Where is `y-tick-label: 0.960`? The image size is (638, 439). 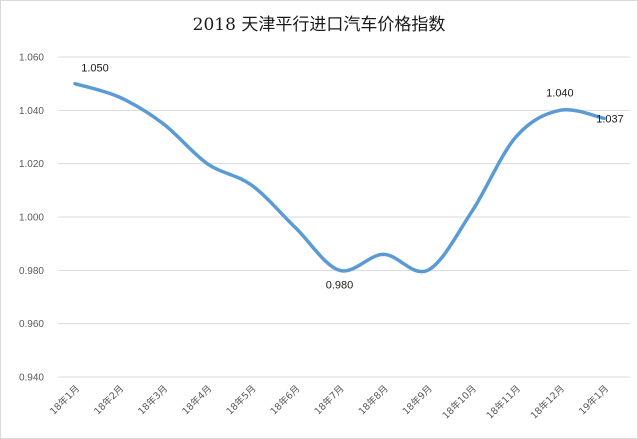
y-tick-label: 0.960 is located at coordinates (31, 324).